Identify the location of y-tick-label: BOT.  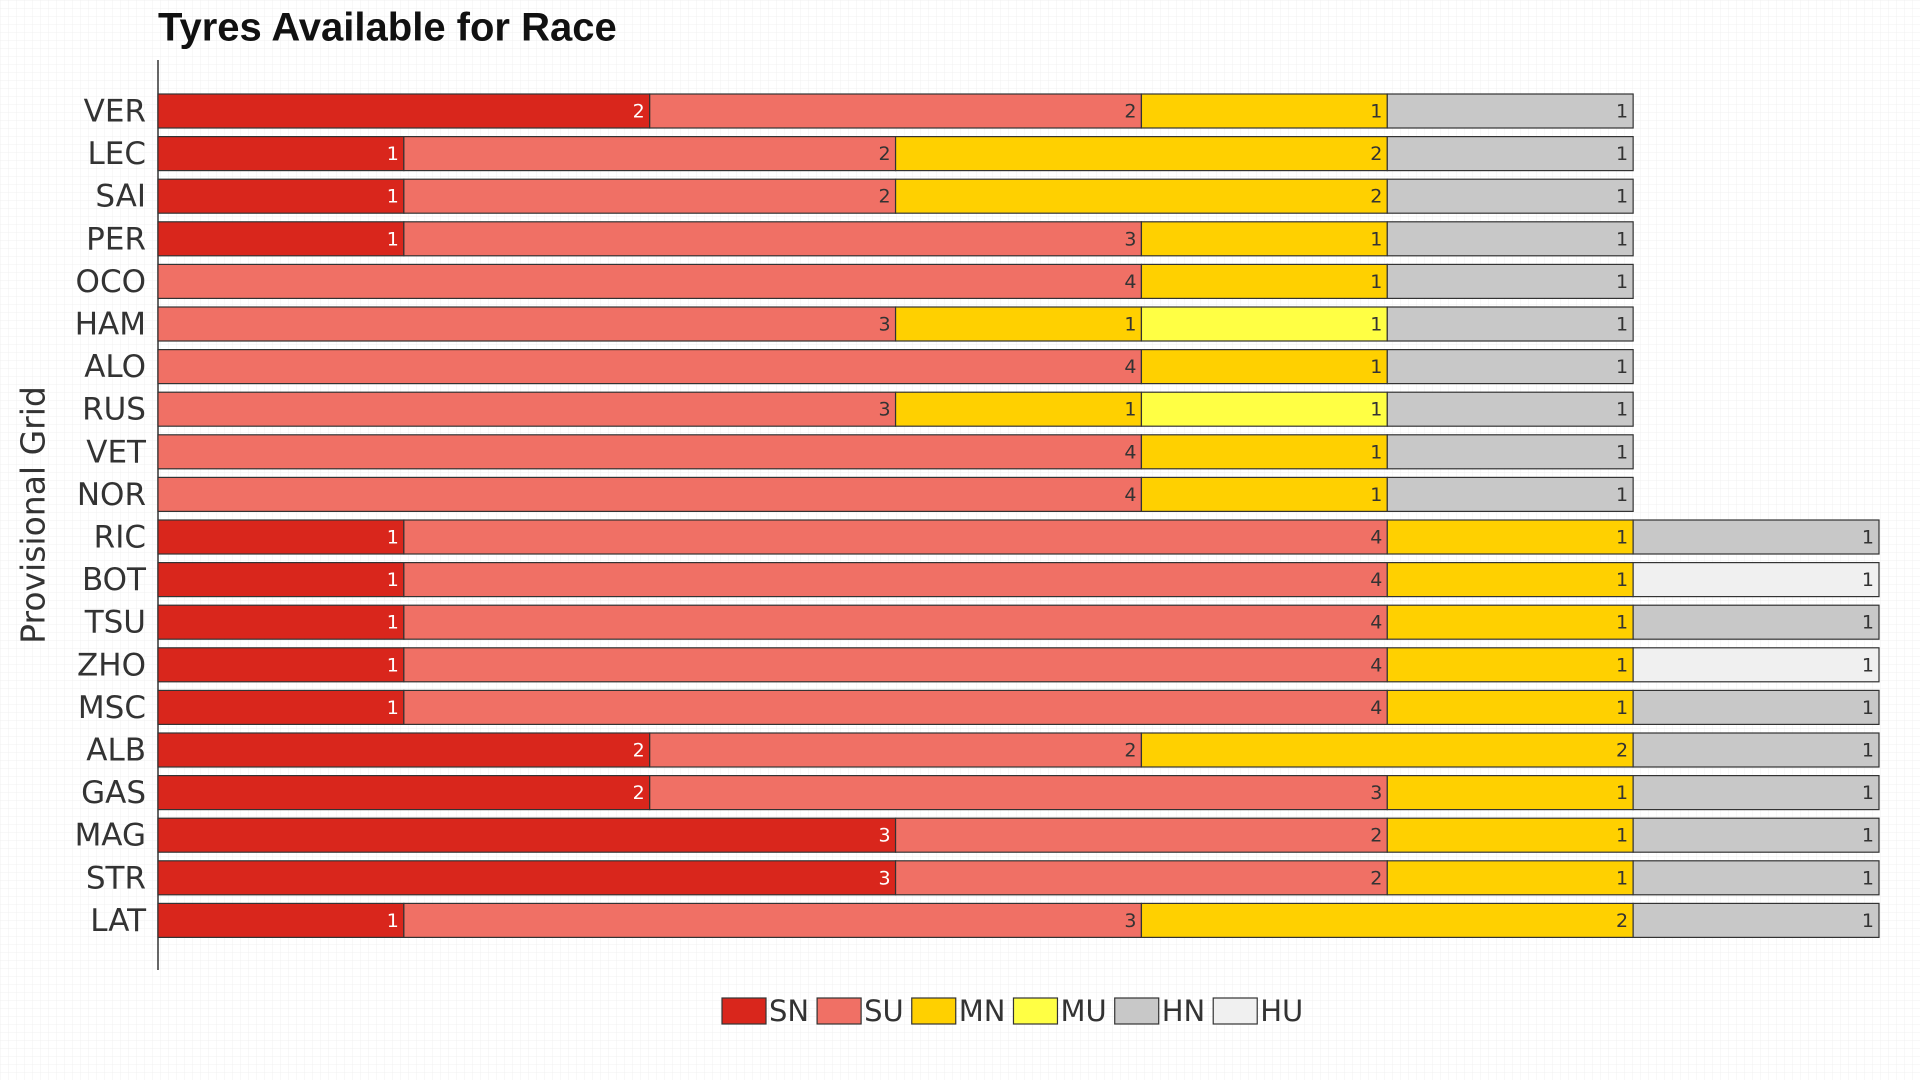
(114, 580).